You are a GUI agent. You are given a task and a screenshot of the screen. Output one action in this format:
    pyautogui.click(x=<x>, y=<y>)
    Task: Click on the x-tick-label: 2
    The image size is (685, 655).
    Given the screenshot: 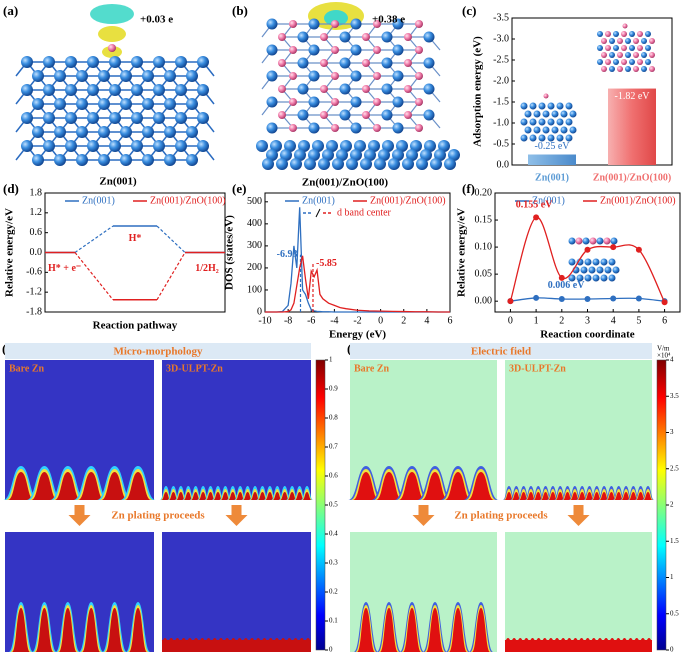 What is the action you would take?
    pyautogui.click(x=403, y=320)
    